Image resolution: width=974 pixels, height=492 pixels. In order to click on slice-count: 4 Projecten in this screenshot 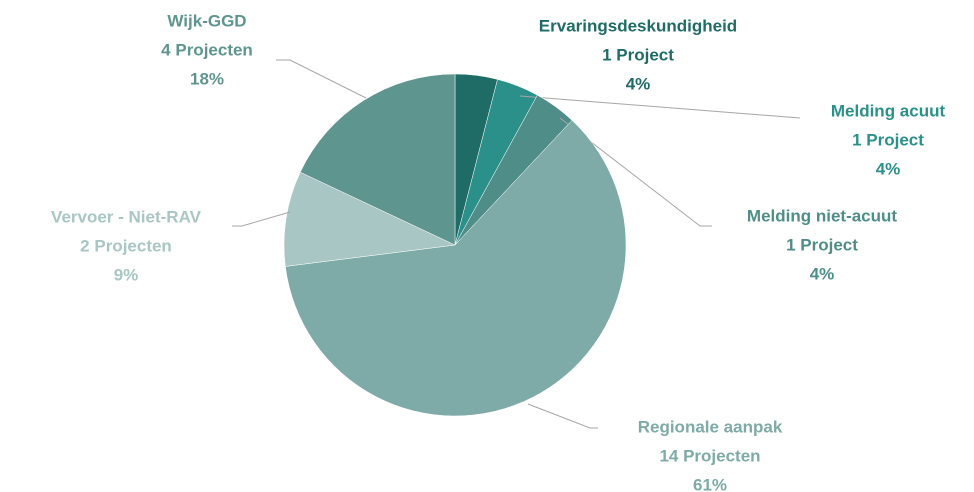, I will do `click(207, 49)`.